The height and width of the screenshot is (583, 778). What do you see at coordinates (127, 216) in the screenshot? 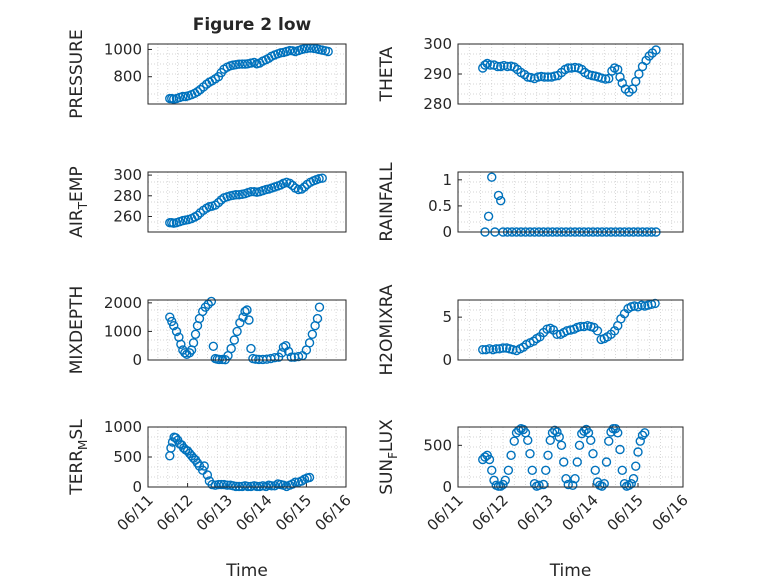
I see `y-tick-label: 260` at bounding box center [127, 216].